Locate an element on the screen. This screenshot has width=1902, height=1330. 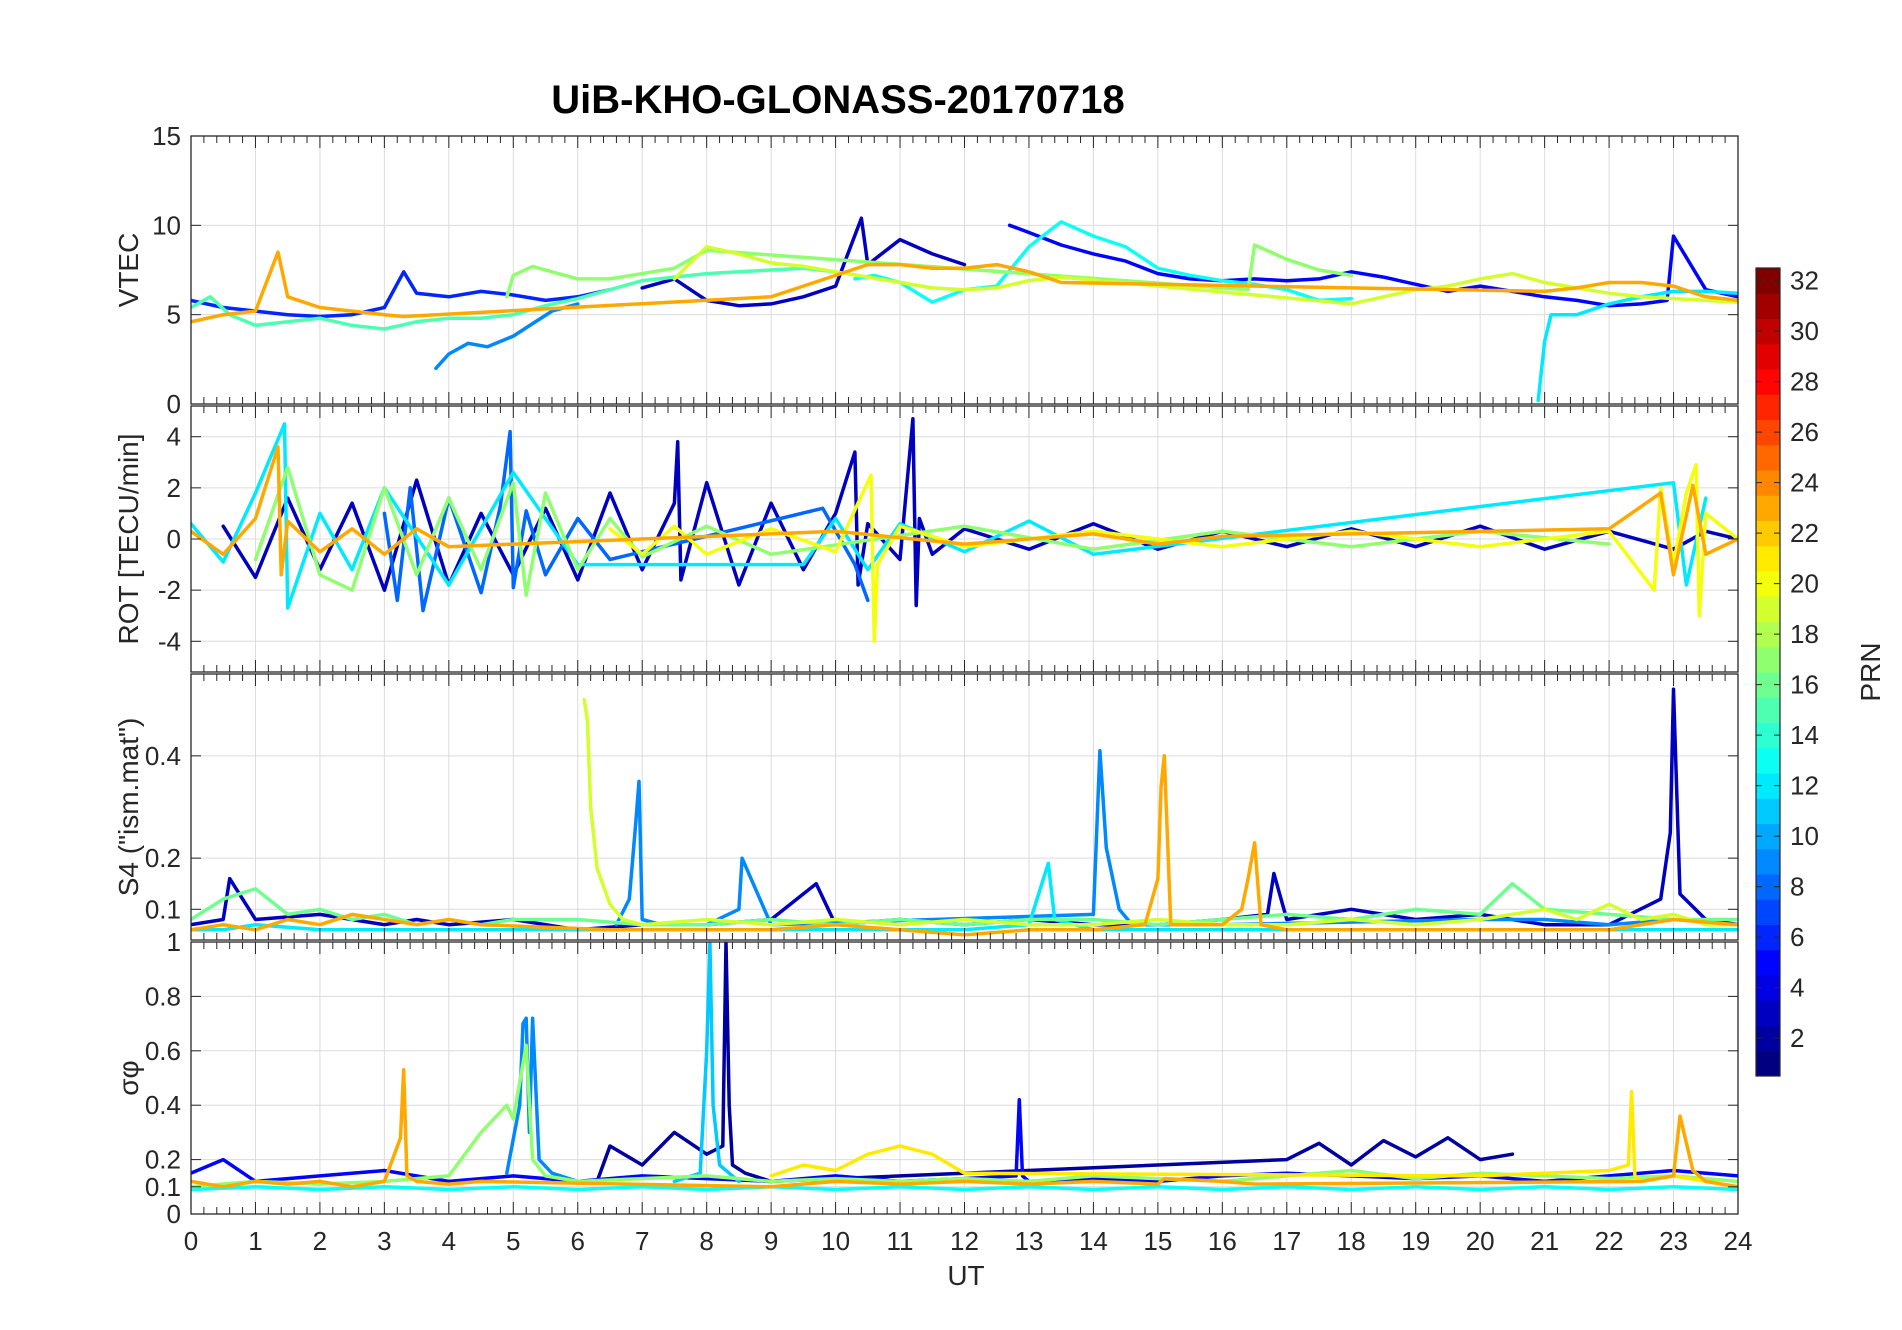
colorbar-tick-label: 8 is located at coordinates (1797, 887).